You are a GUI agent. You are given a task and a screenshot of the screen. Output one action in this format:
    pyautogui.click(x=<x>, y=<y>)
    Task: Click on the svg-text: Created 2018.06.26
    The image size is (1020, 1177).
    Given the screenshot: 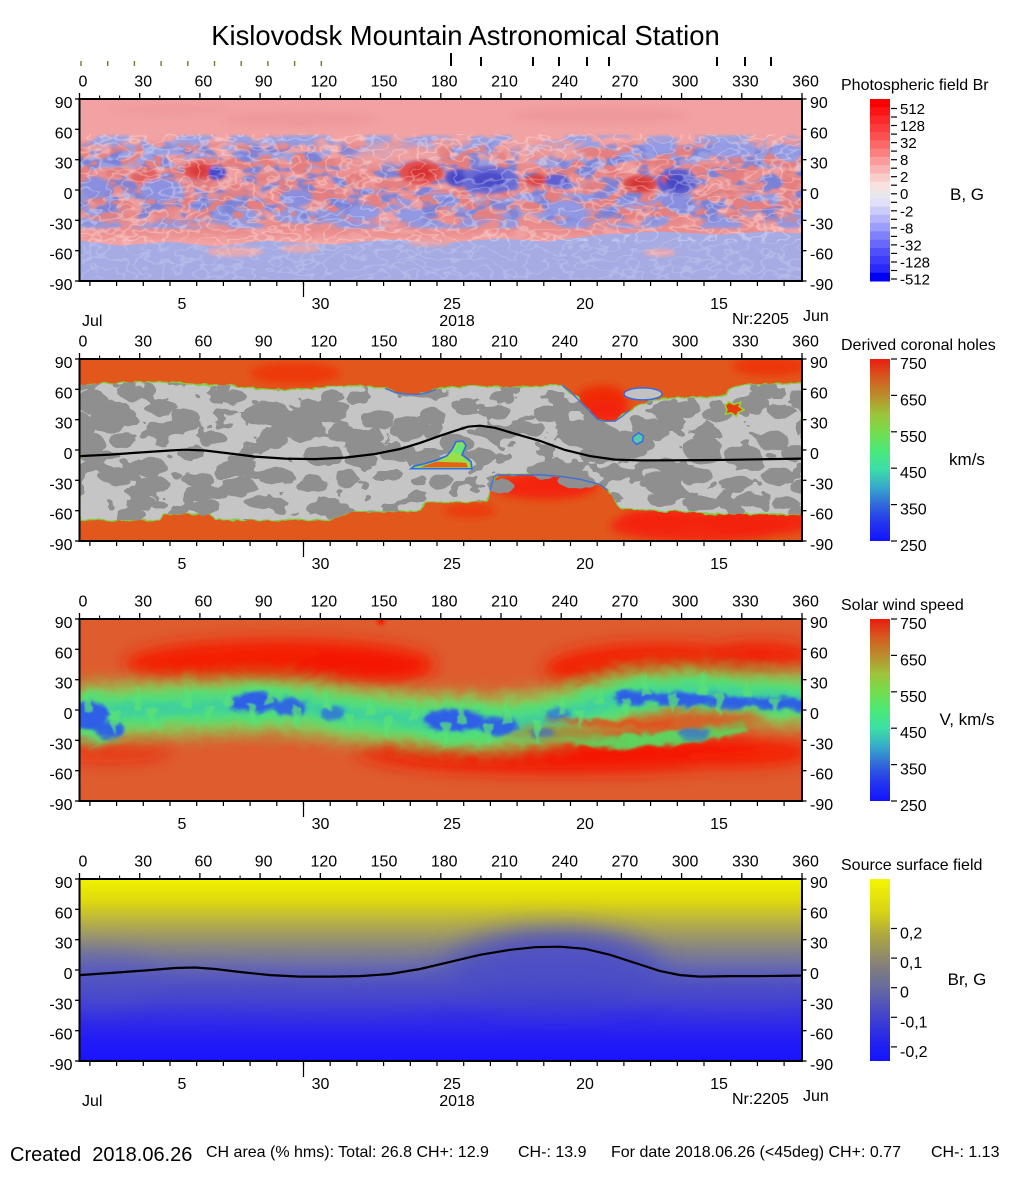 What is the action you would take?
    pyautogui.click(x=101, y=1155)
    